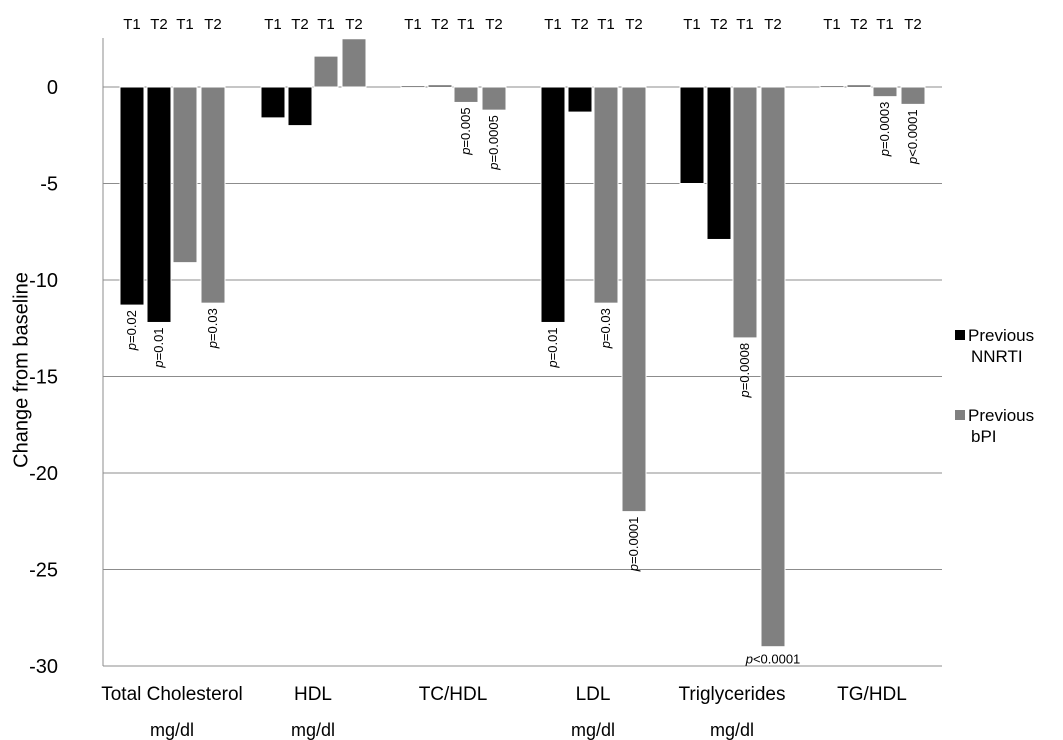 Image resolution: width=1063 pixels, height=740 pixels. I want to click on p-value-annotation: p=0.0005, so click(493, 143).